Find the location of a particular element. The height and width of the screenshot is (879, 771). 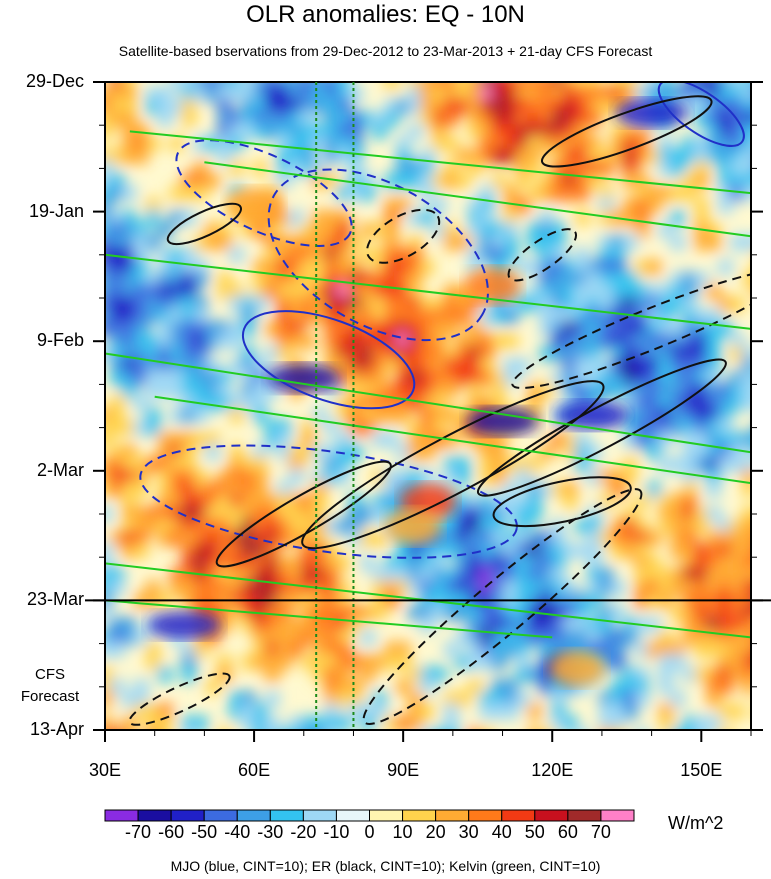

colorbar-units: W/m^2 is located at coordinates (696, 823).